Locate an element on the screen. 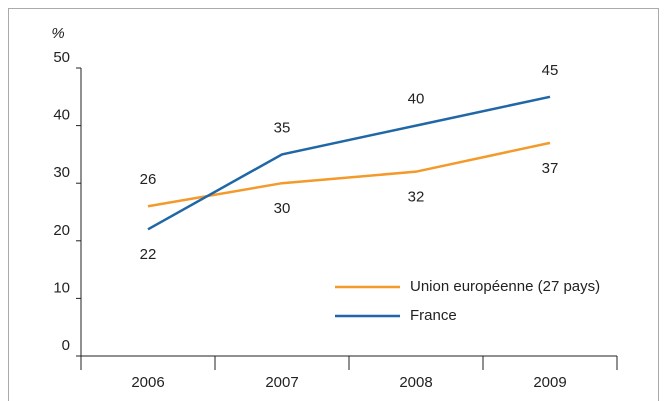  legend-label: Union européenne (27 pays) is located at coordinates (505, 286).